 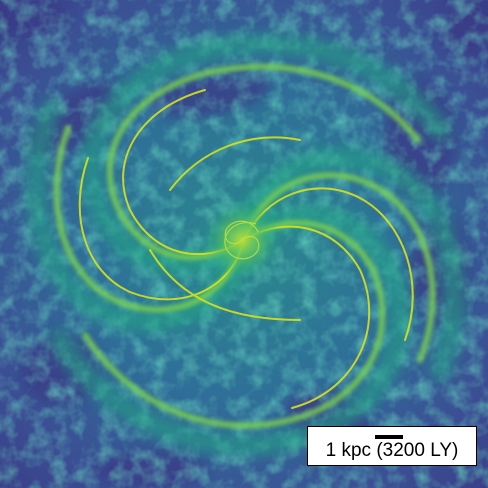 I want to click on core-spiral, so click(x=242, y=240).